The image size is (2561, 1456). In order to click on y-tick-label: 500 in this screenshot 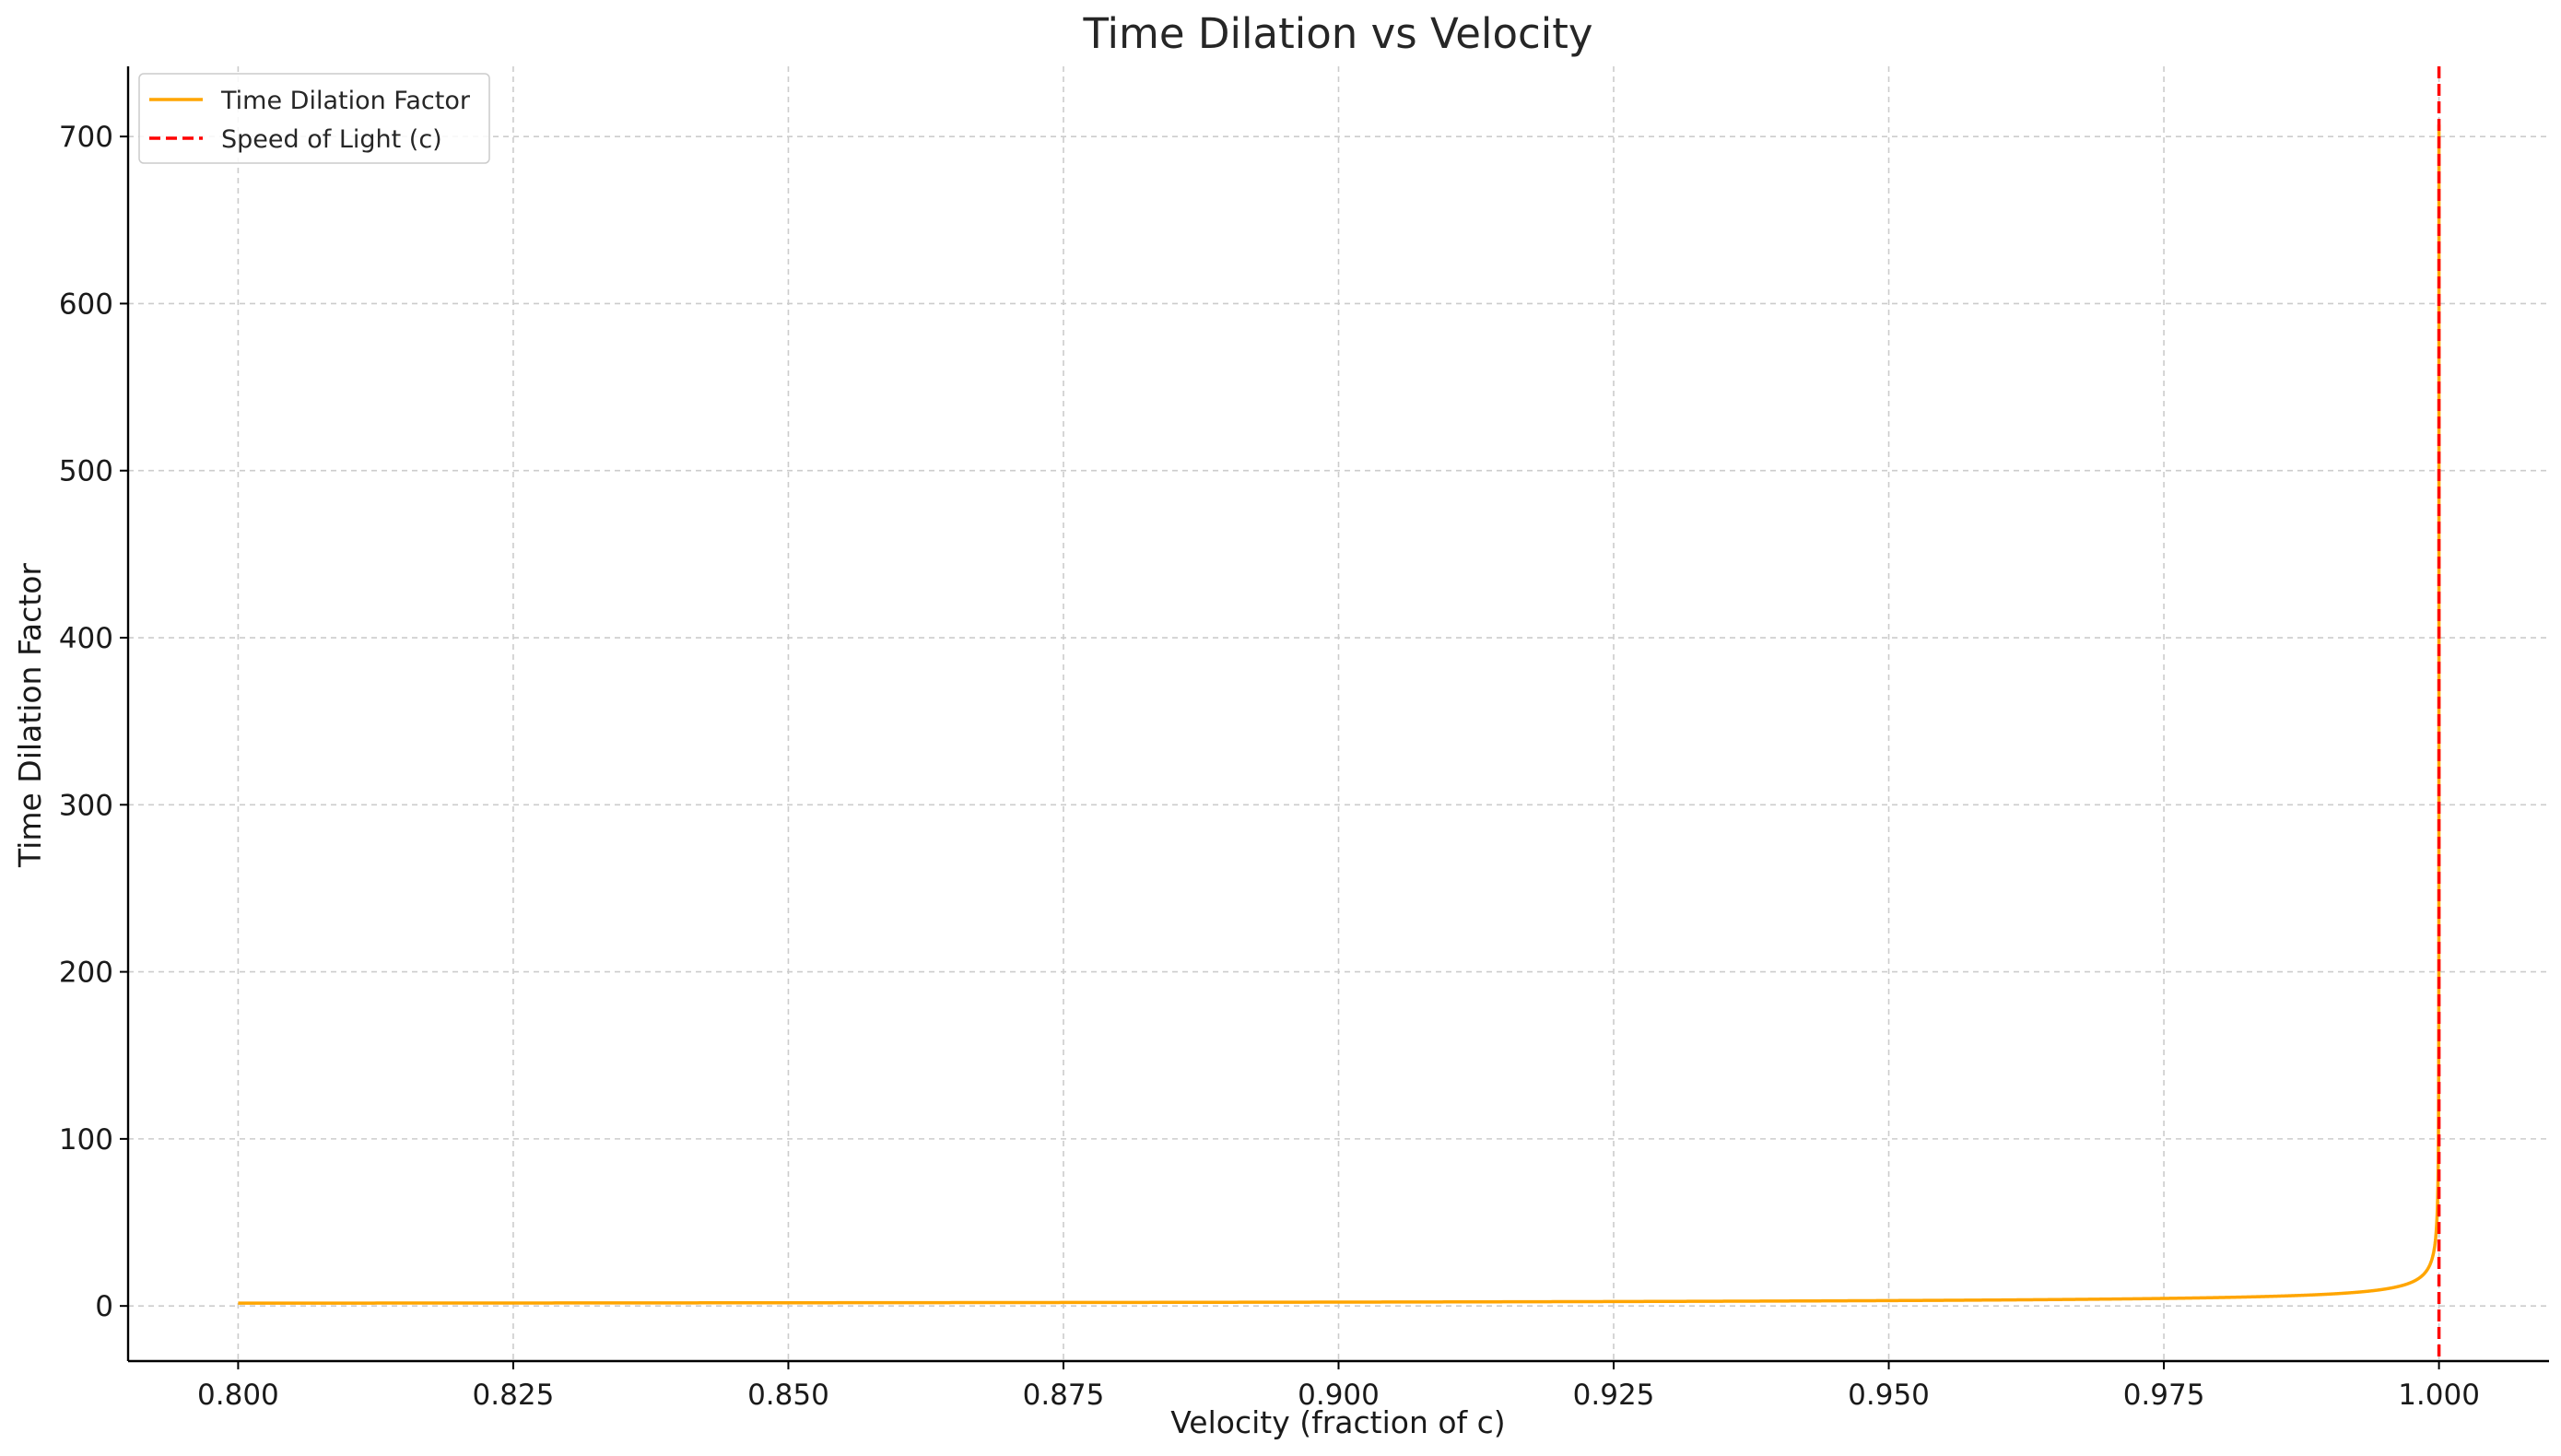, I will do `click(86, 471)`.